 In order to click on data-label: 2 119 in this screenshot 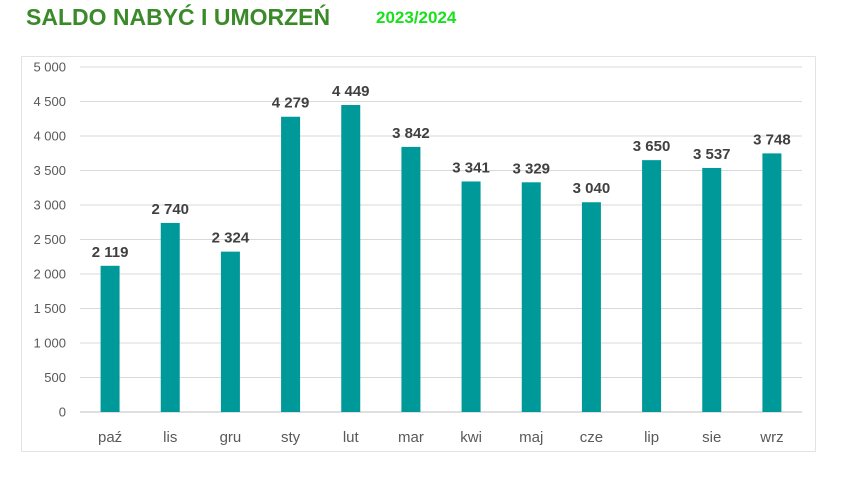, I will do `click(110, 252)`.